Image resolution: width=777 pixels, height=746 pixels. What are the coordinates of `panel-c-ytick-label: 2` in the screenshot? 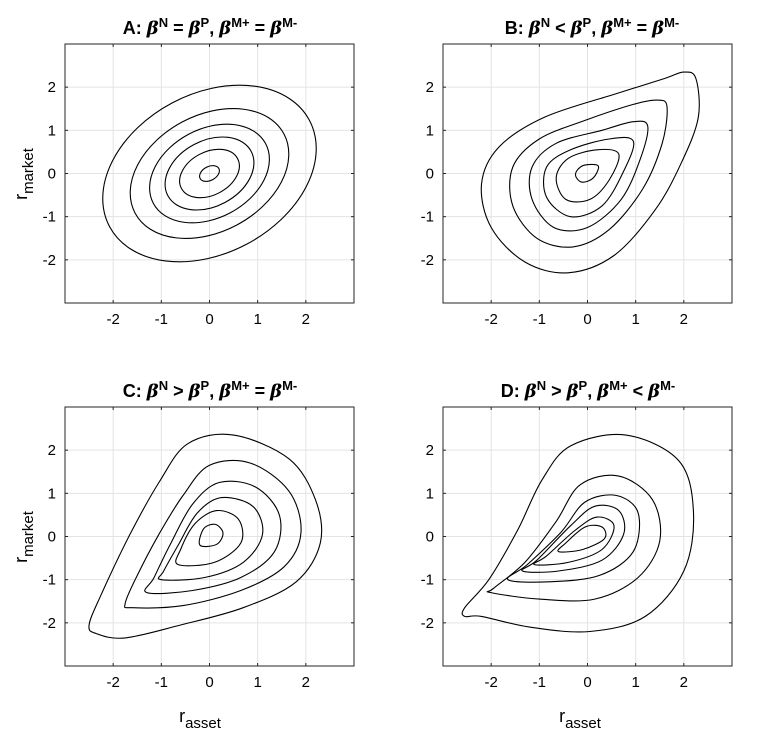 It's located at (52, 450).